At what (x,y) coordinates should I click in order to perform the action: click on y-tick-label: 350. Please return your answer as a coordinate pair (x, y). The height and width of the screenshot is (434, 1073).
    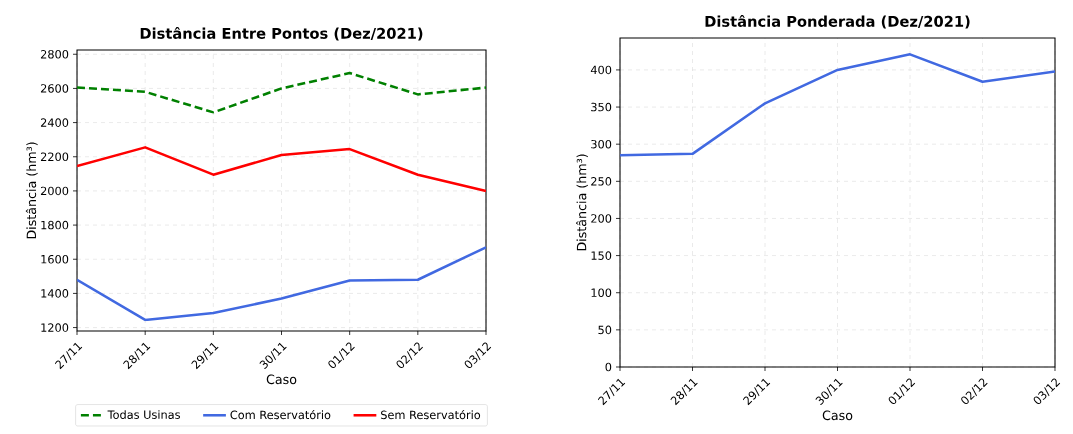
    Looking at the image, I should click on (601, 107).